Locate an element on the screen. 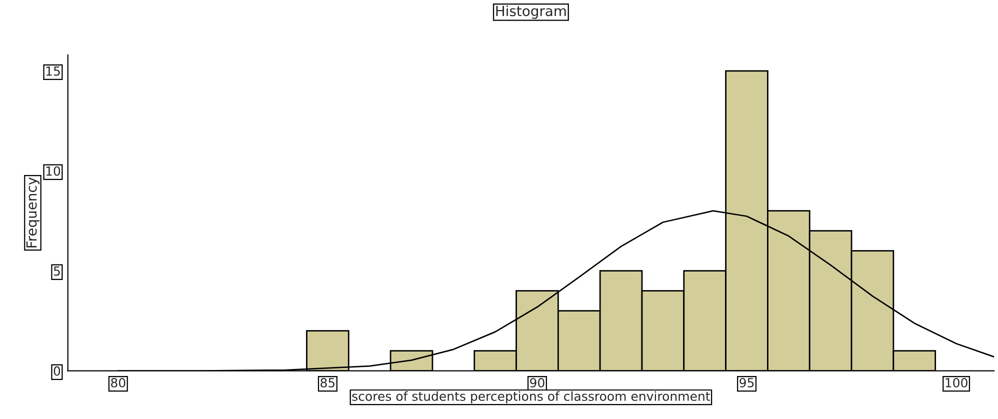 The height and width of the screenshot is (419, 998). y-tick-label: 15 is located at coordinates (53, 71).